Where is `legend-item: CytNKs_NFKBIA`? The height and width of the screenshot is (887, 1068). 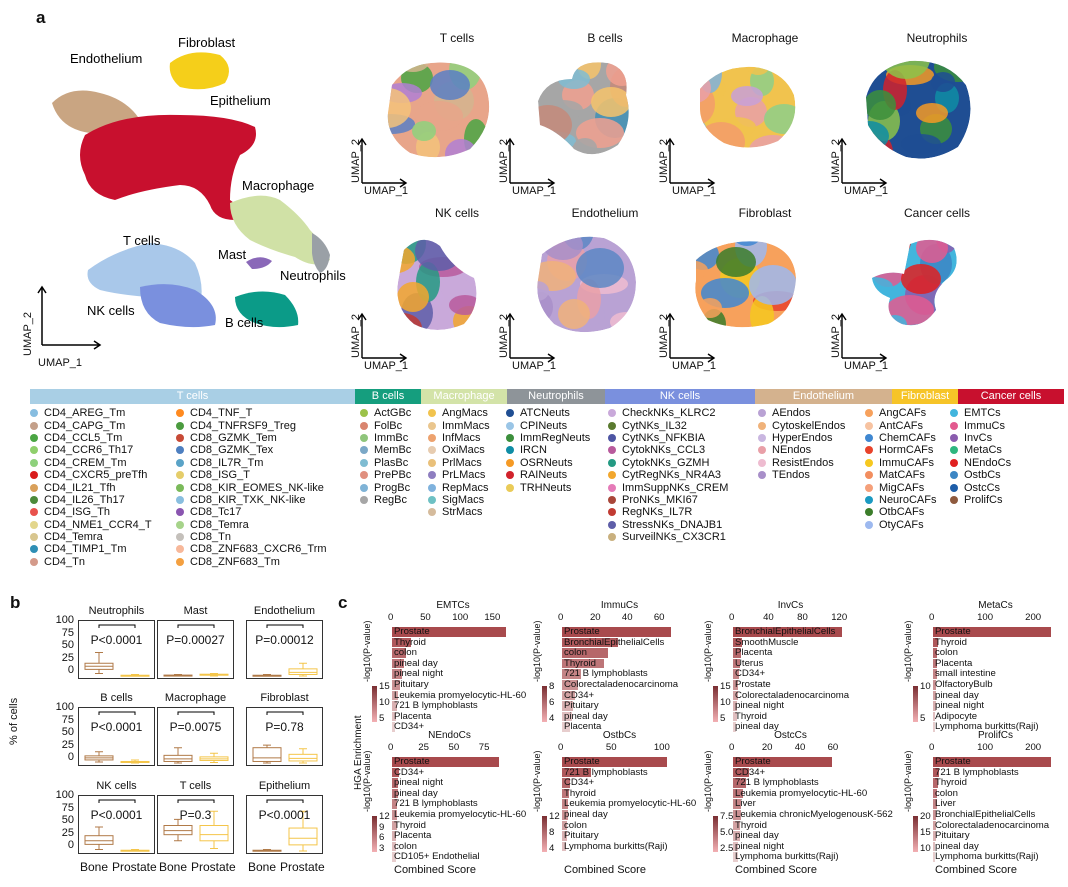 legend-item: CytNKs_NFKBIA is located at coordinates (668, 438).